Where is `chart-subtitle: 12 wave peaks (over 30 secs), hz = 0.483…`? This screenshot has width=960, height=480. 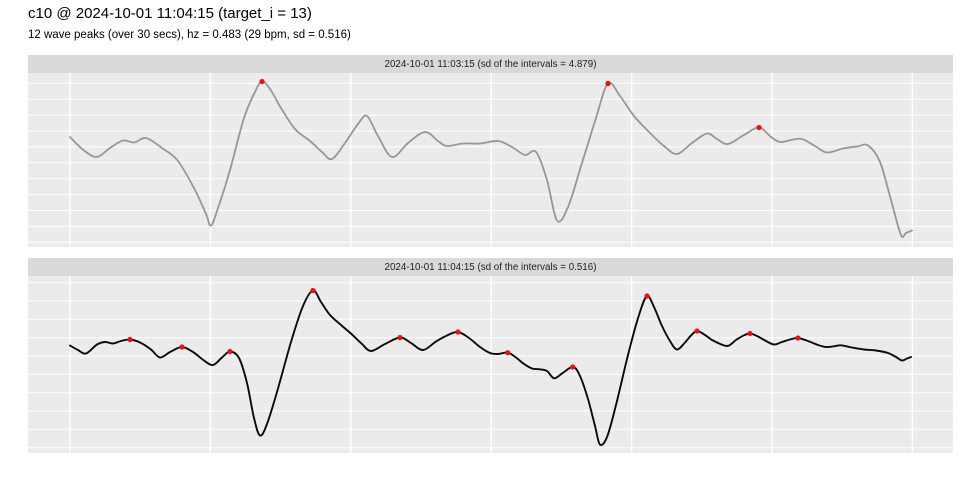 chart-subtitle: 12 wave peaks (over 30 secs), hz = 0.483… is located at coordinates (189, 35).